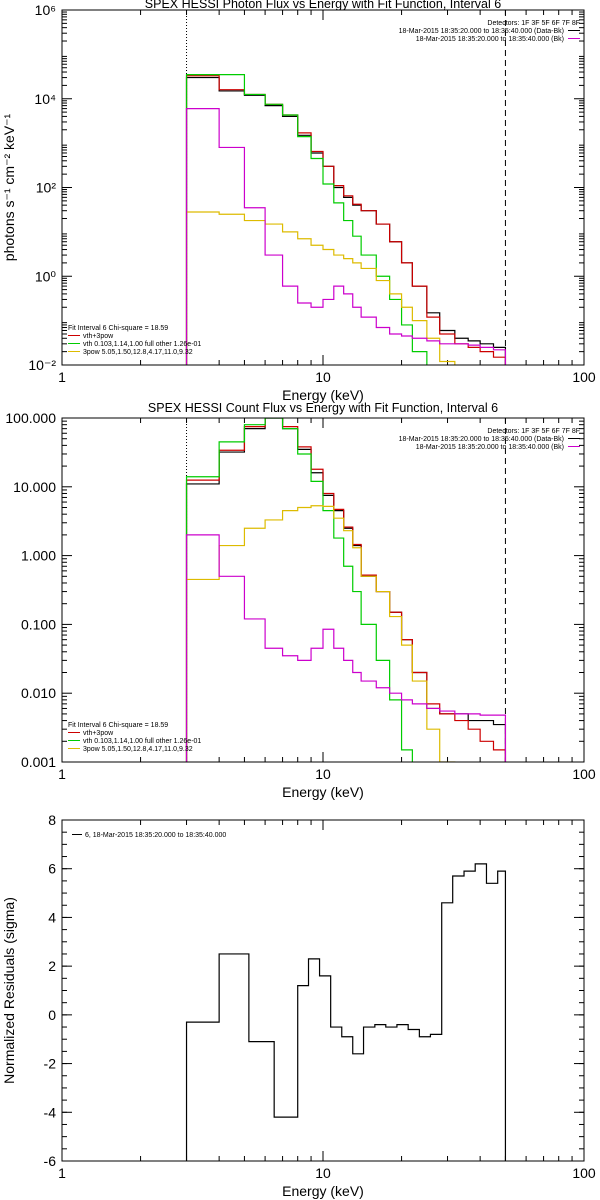 The image size is (600, 1200). I want to click on y-tick-label: 10⁶, so click(45, 10).